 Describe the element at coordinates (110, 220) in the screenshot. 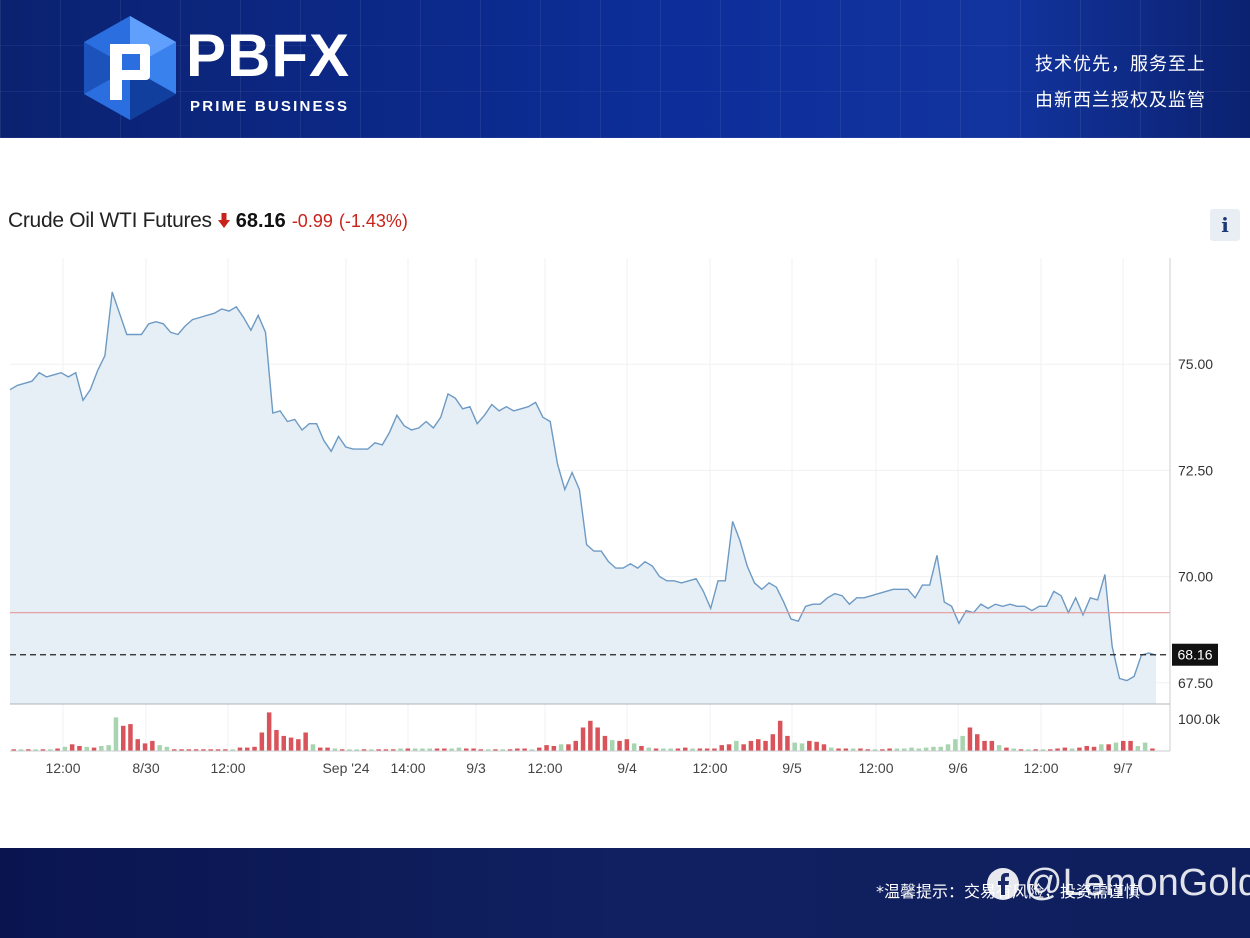

I see `chart-title: Crude Oil WTI Futures` at that location.